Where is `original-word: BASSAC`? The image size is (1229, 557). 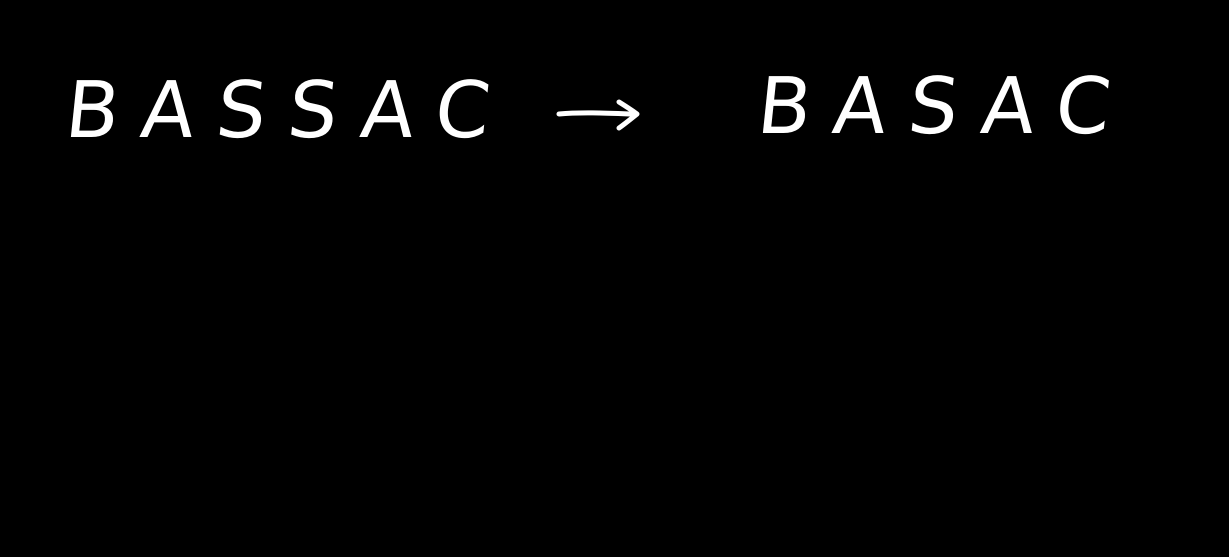 original-word: BASSAC is located at coordinates (289, 111).